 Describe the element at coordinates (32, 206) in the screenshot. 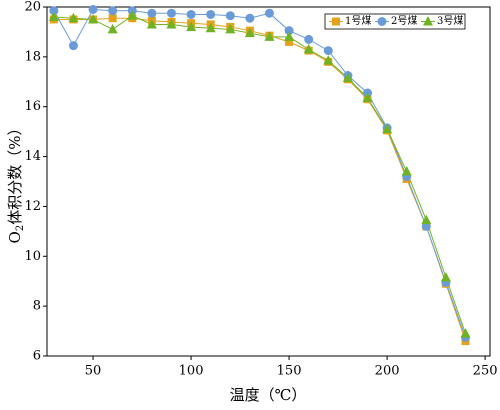

I see `y-tick-label: 12` at that location.